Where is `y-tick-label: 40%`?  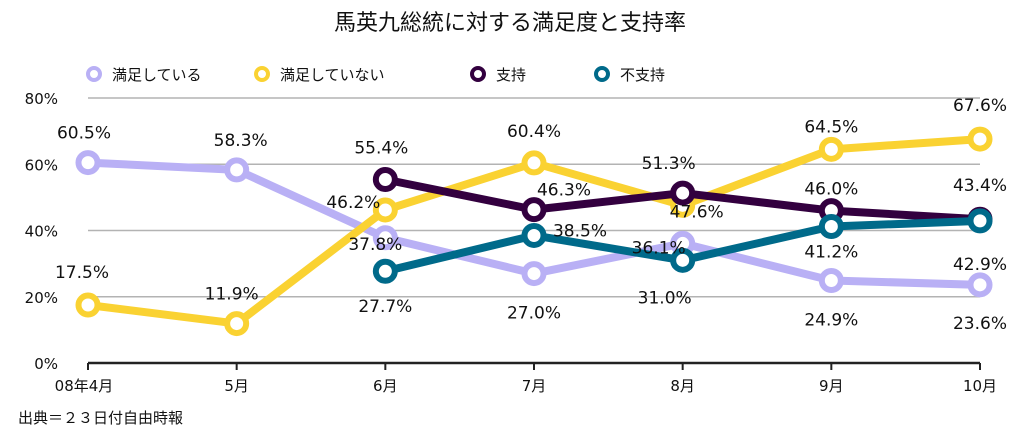 y-tick-label: 40% is located at coordinates (41, 232).